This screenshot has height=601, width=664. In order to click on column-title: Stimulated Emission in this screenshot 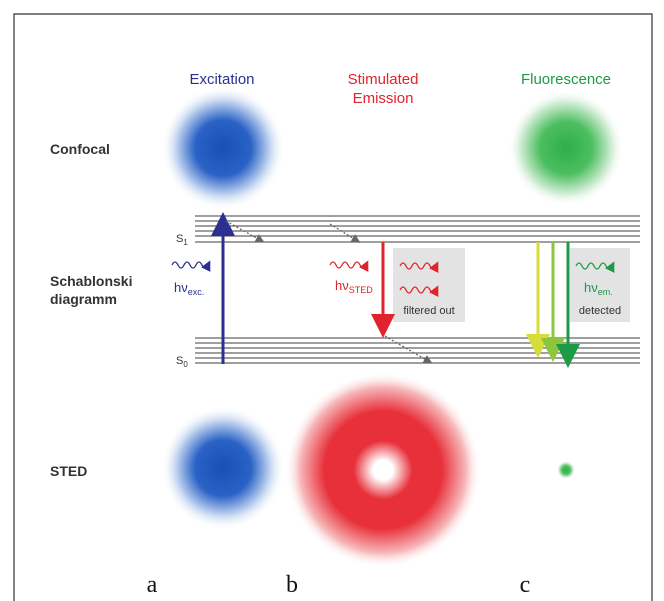, I will do `click(383, 89)`.